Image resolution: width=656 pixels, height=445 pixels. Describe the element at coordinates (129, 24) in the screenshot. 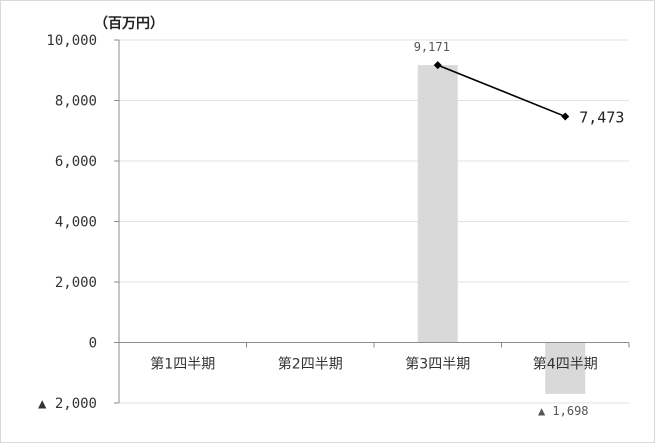

I see `unit-label: （百万円）` at that location.